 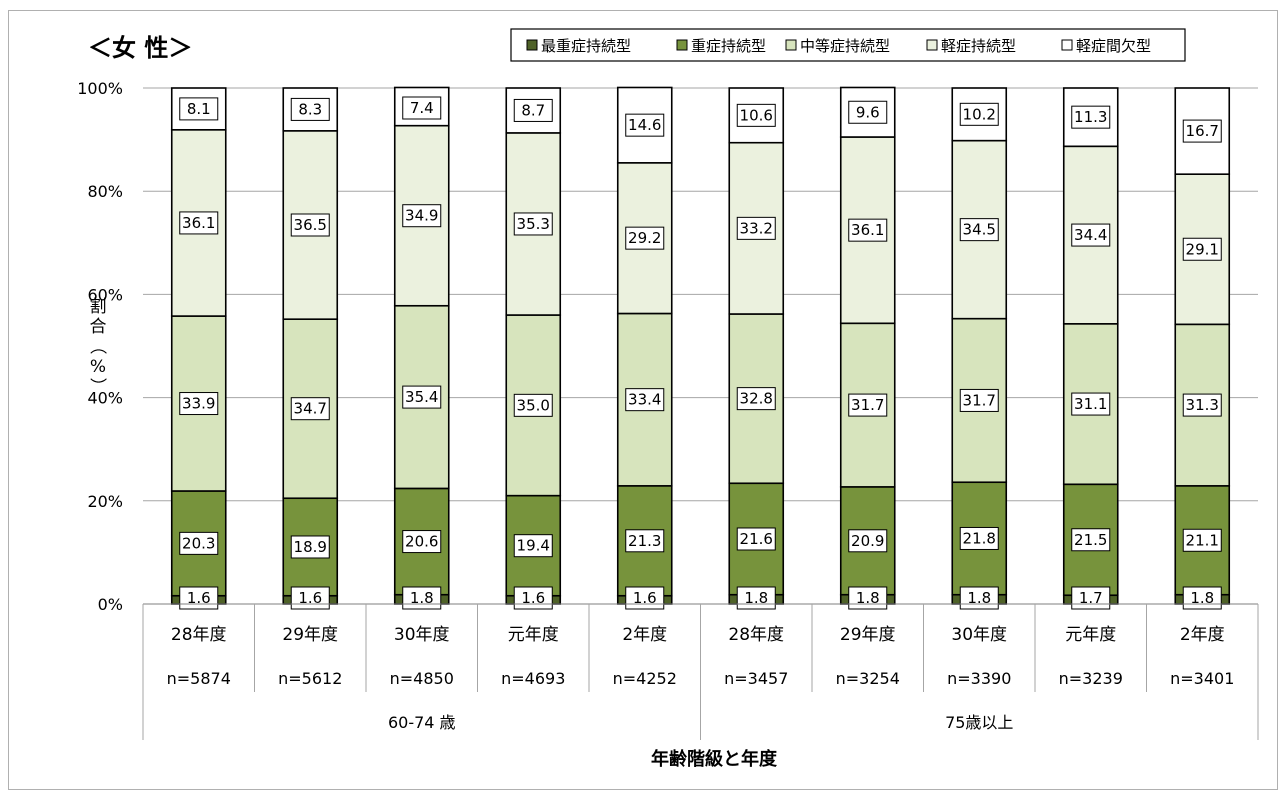 I want to click on category-label: 元年度, so click(x=533, y=635).